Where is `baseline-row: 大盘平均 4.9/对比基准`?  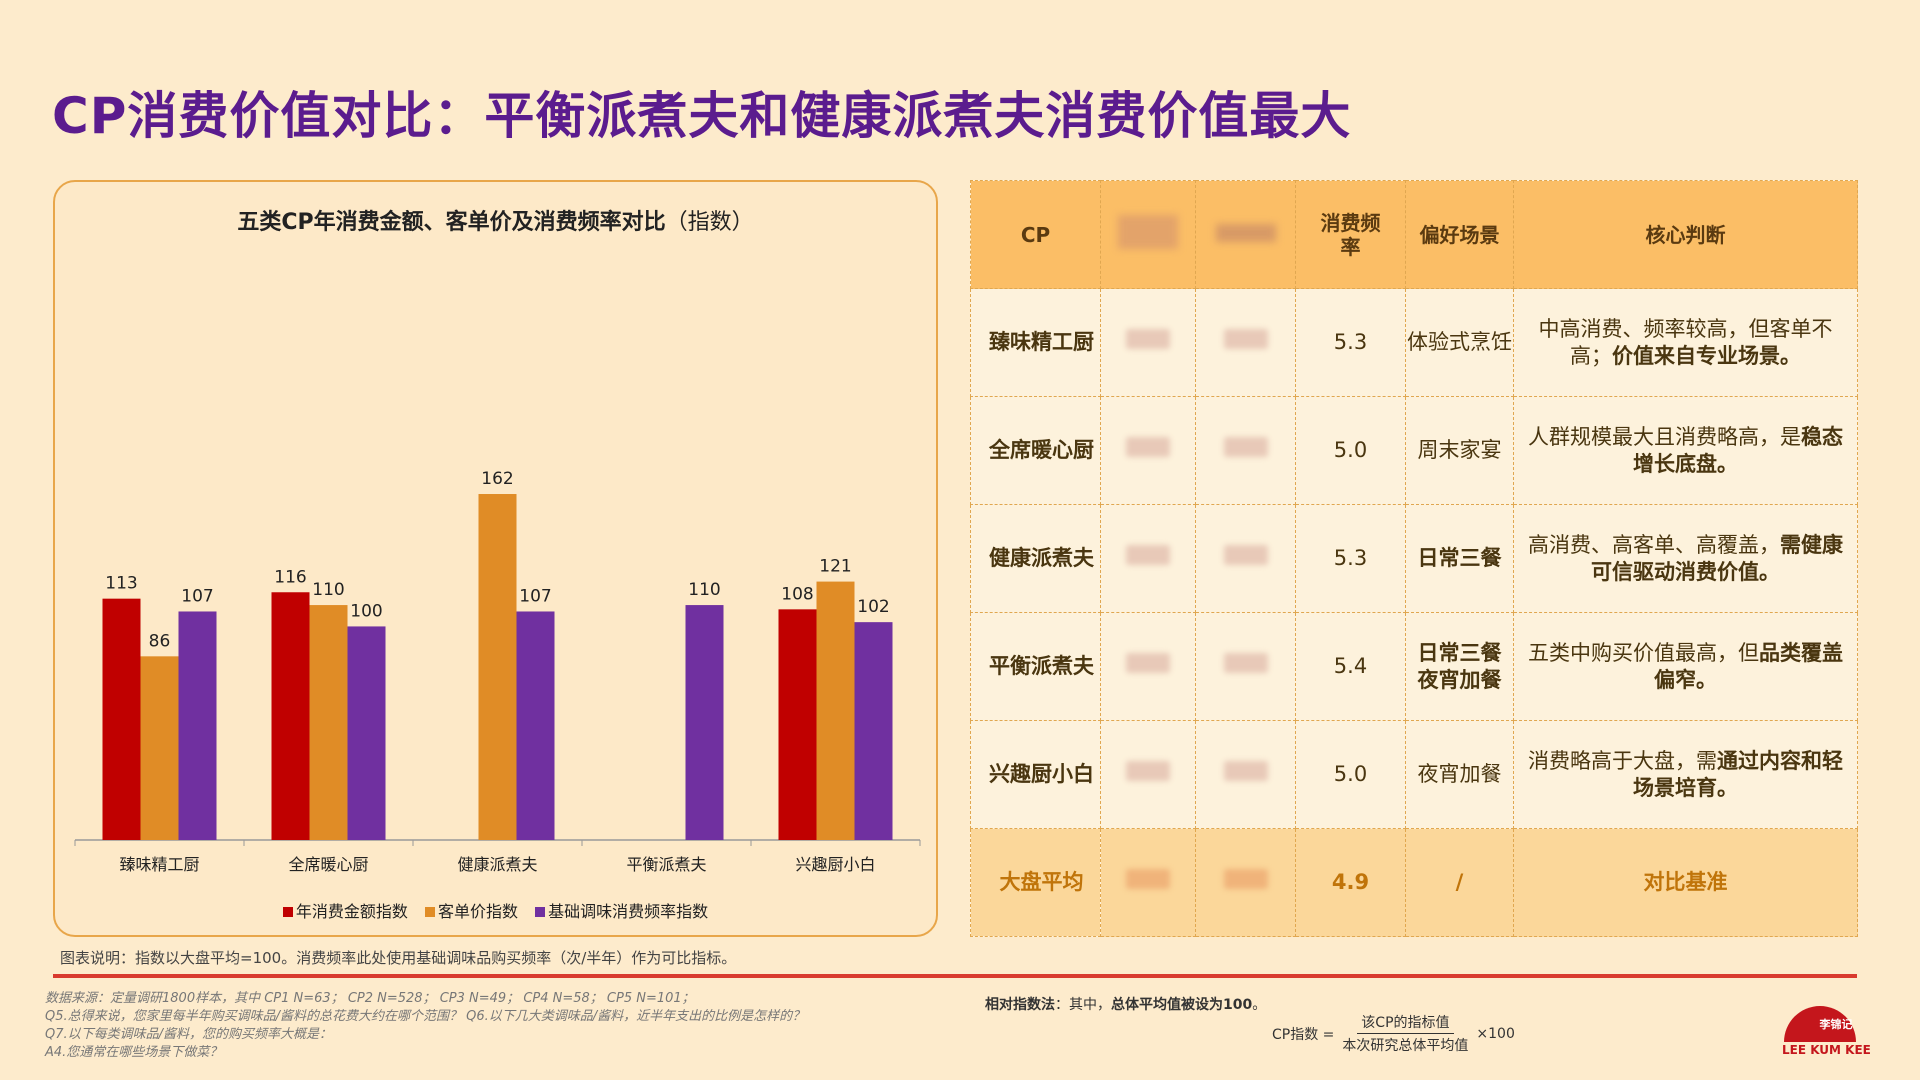
baseline-row: 大盘平均 4.9/对比基准 is located at coordinates (1414, 882).